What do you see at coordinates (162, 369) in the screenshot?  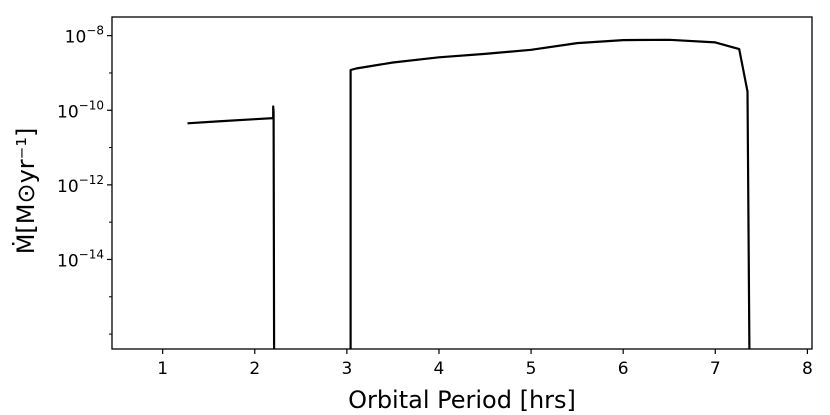 I see `x-tick-label: 1` at bounding box center [162, 369].